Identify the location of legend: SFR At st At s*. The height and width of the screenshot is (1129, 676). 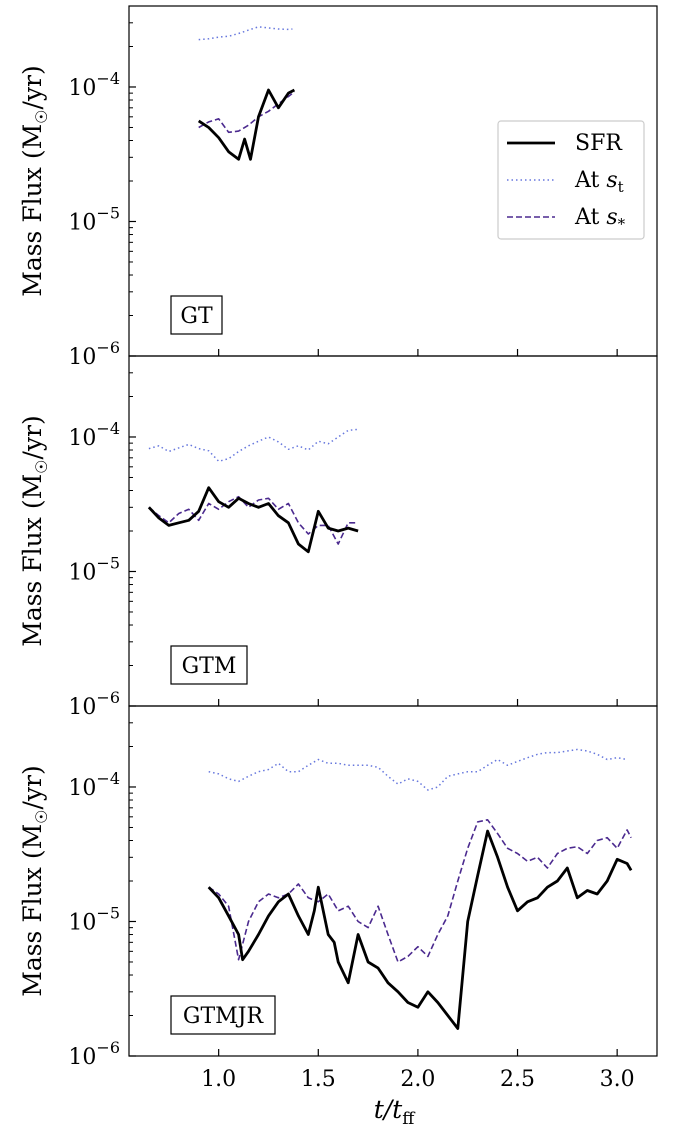
(571, 180).